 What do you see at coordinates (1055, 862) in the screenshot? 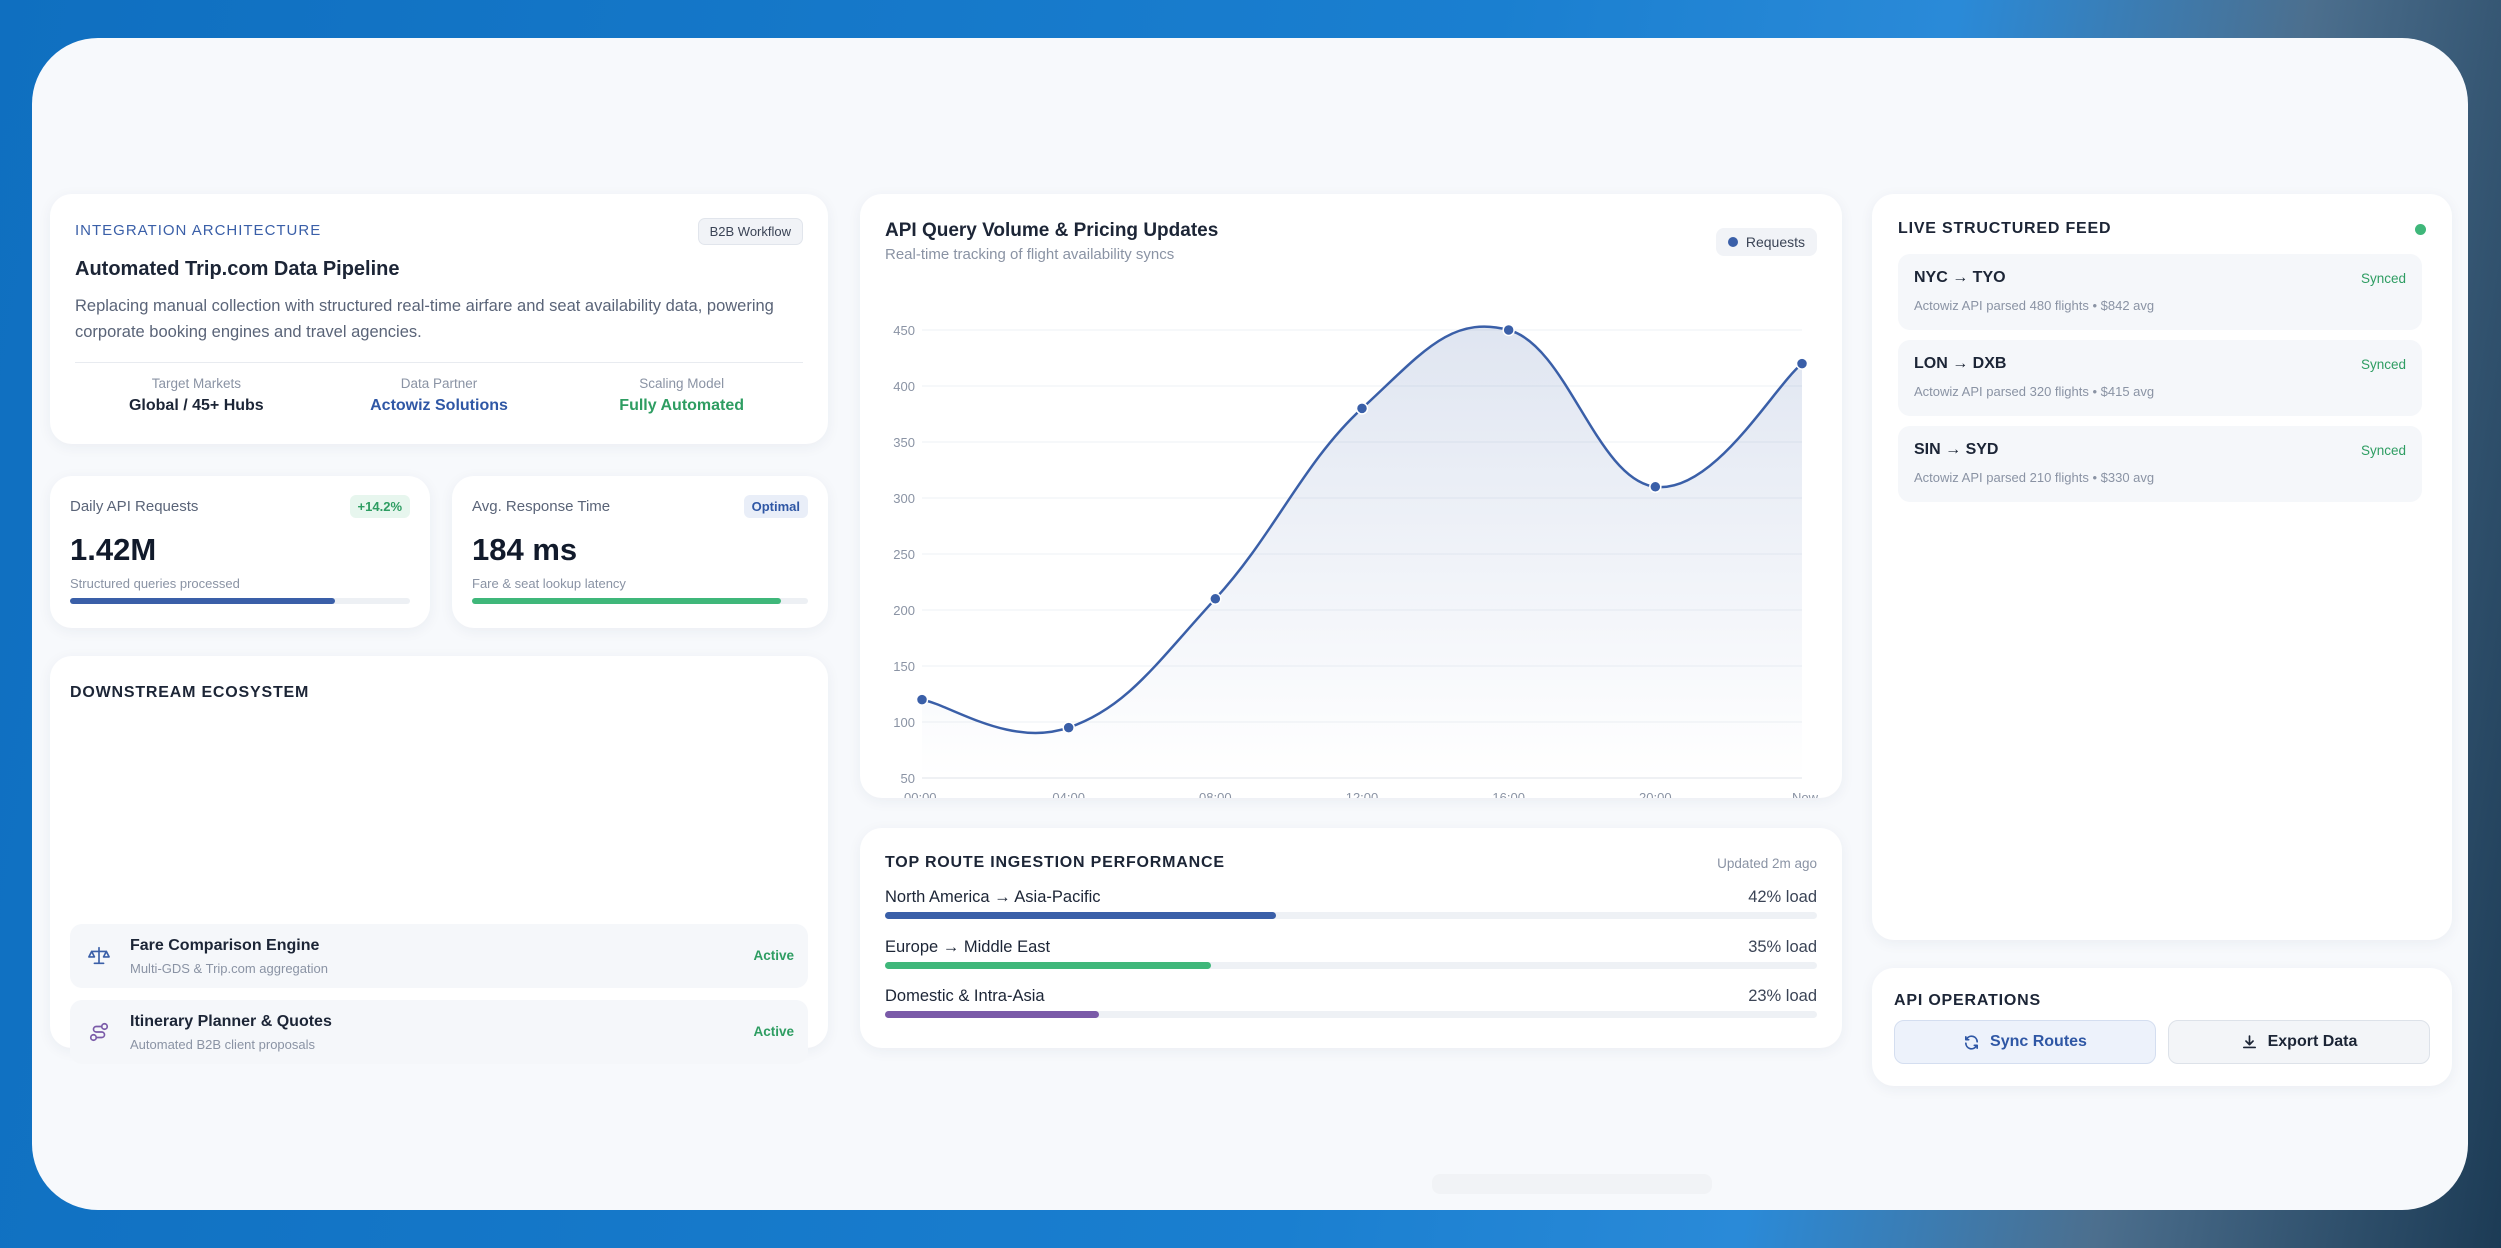
I see `routes-title: TOP ROUTE INGESTION PERFORMANCE` at bounding box center [1055, 862].